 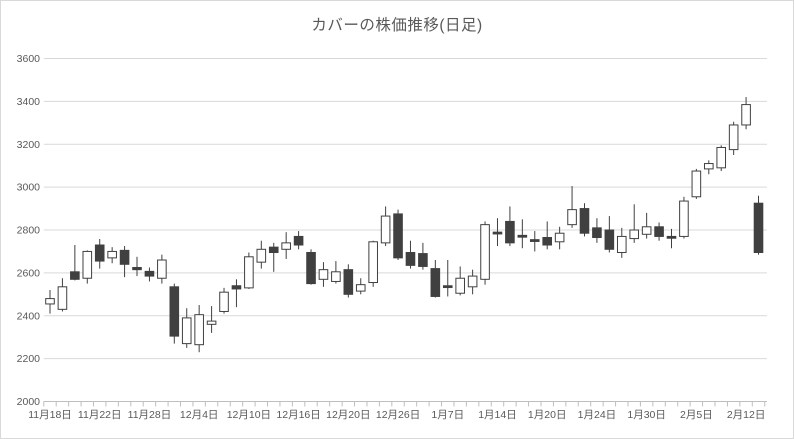 What do you see at coordinates (150, 415) in the screenshot?
I see `x-tick-label: 11月28日` at bounding box center [150, 415].